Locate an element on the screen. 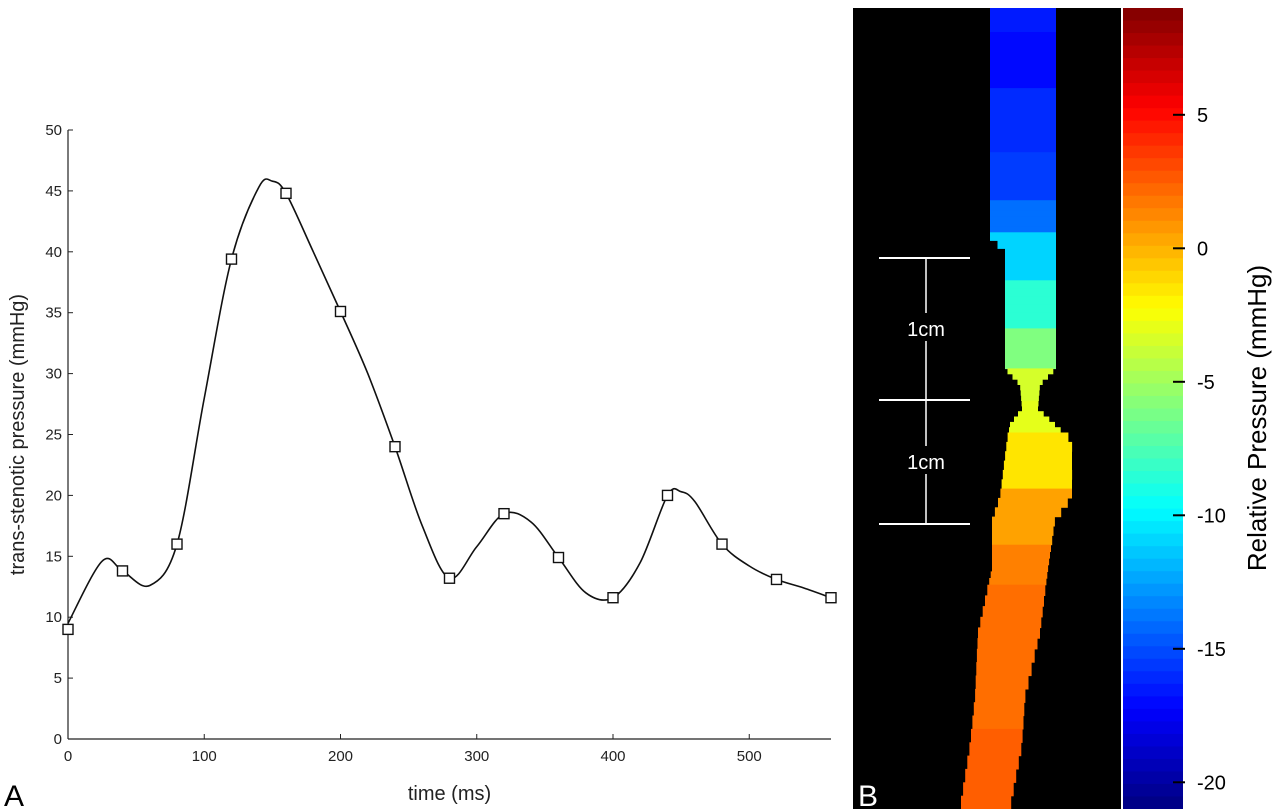  x-axis-label: time (ms) is located at coordinates (449, 794).